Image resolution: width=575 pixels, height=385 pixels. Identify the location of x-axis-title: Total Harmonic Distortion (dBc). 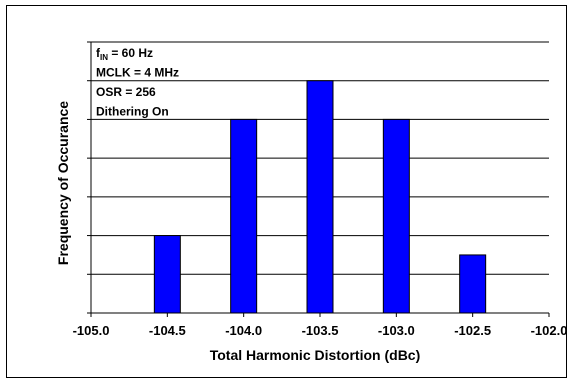
(315, 355).